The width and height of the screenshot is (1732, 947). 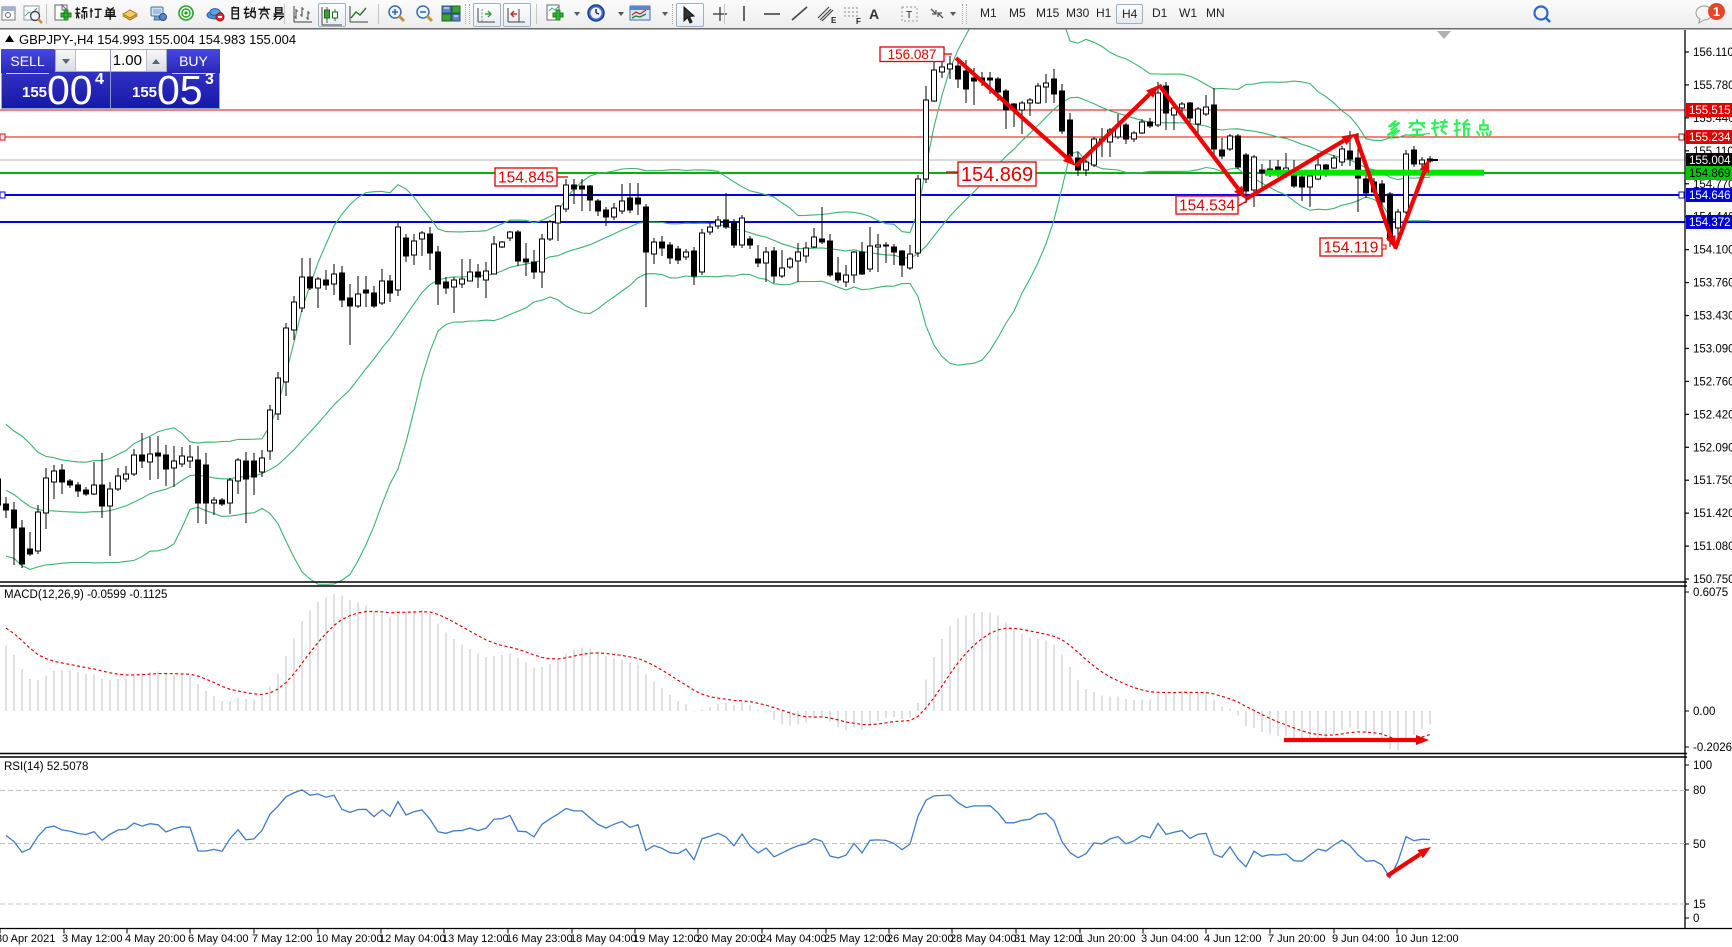 What do you see at coordinates (1712, 86) in the screenshot?
I see `svg-text: 155.780` at bounding box center [1712, 86].